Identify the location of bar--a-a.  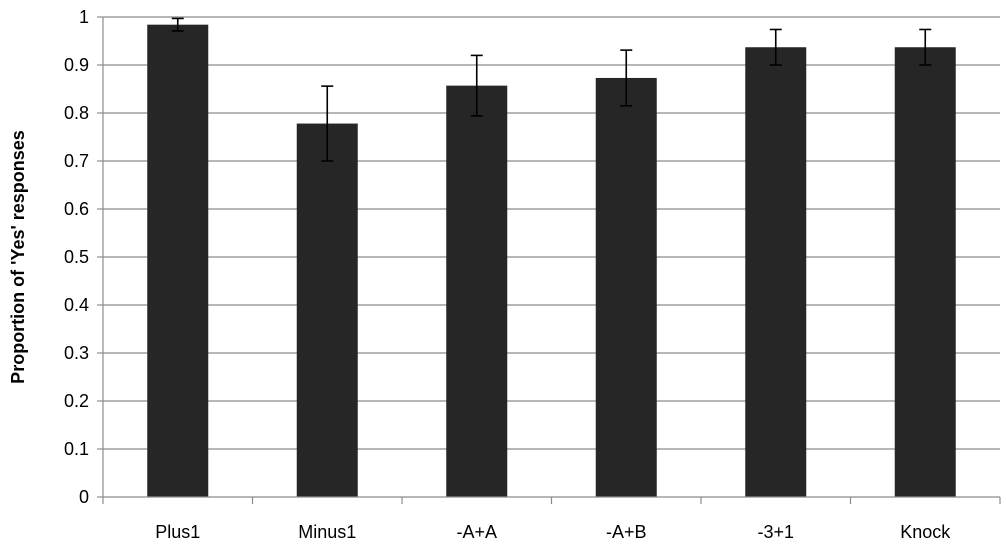
(477, 291).